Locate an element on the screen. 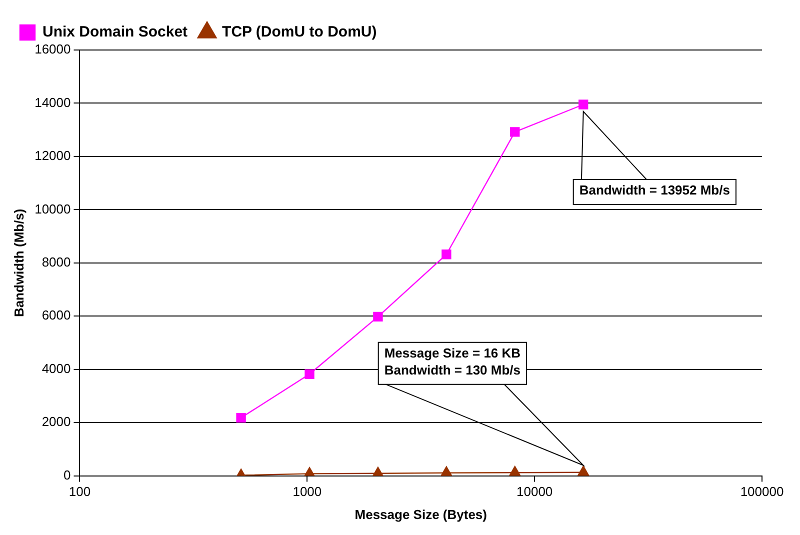 The width and height of the screenshot is (800, 535). x-tick-label: 10000 is located at coordinates (534, 492).